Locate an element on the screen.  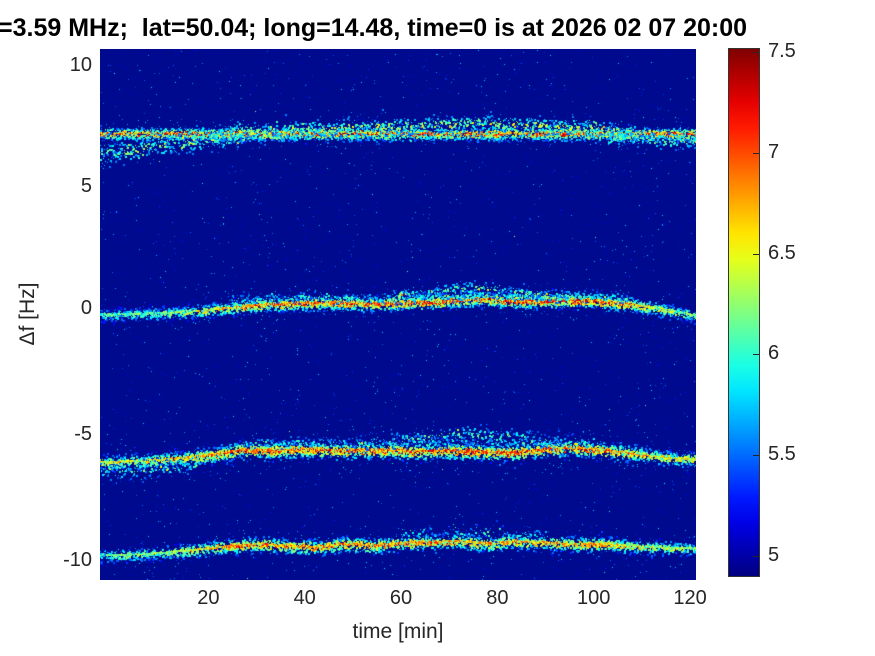
x-axis-label: time [min] is located at coordinates (398, 631).